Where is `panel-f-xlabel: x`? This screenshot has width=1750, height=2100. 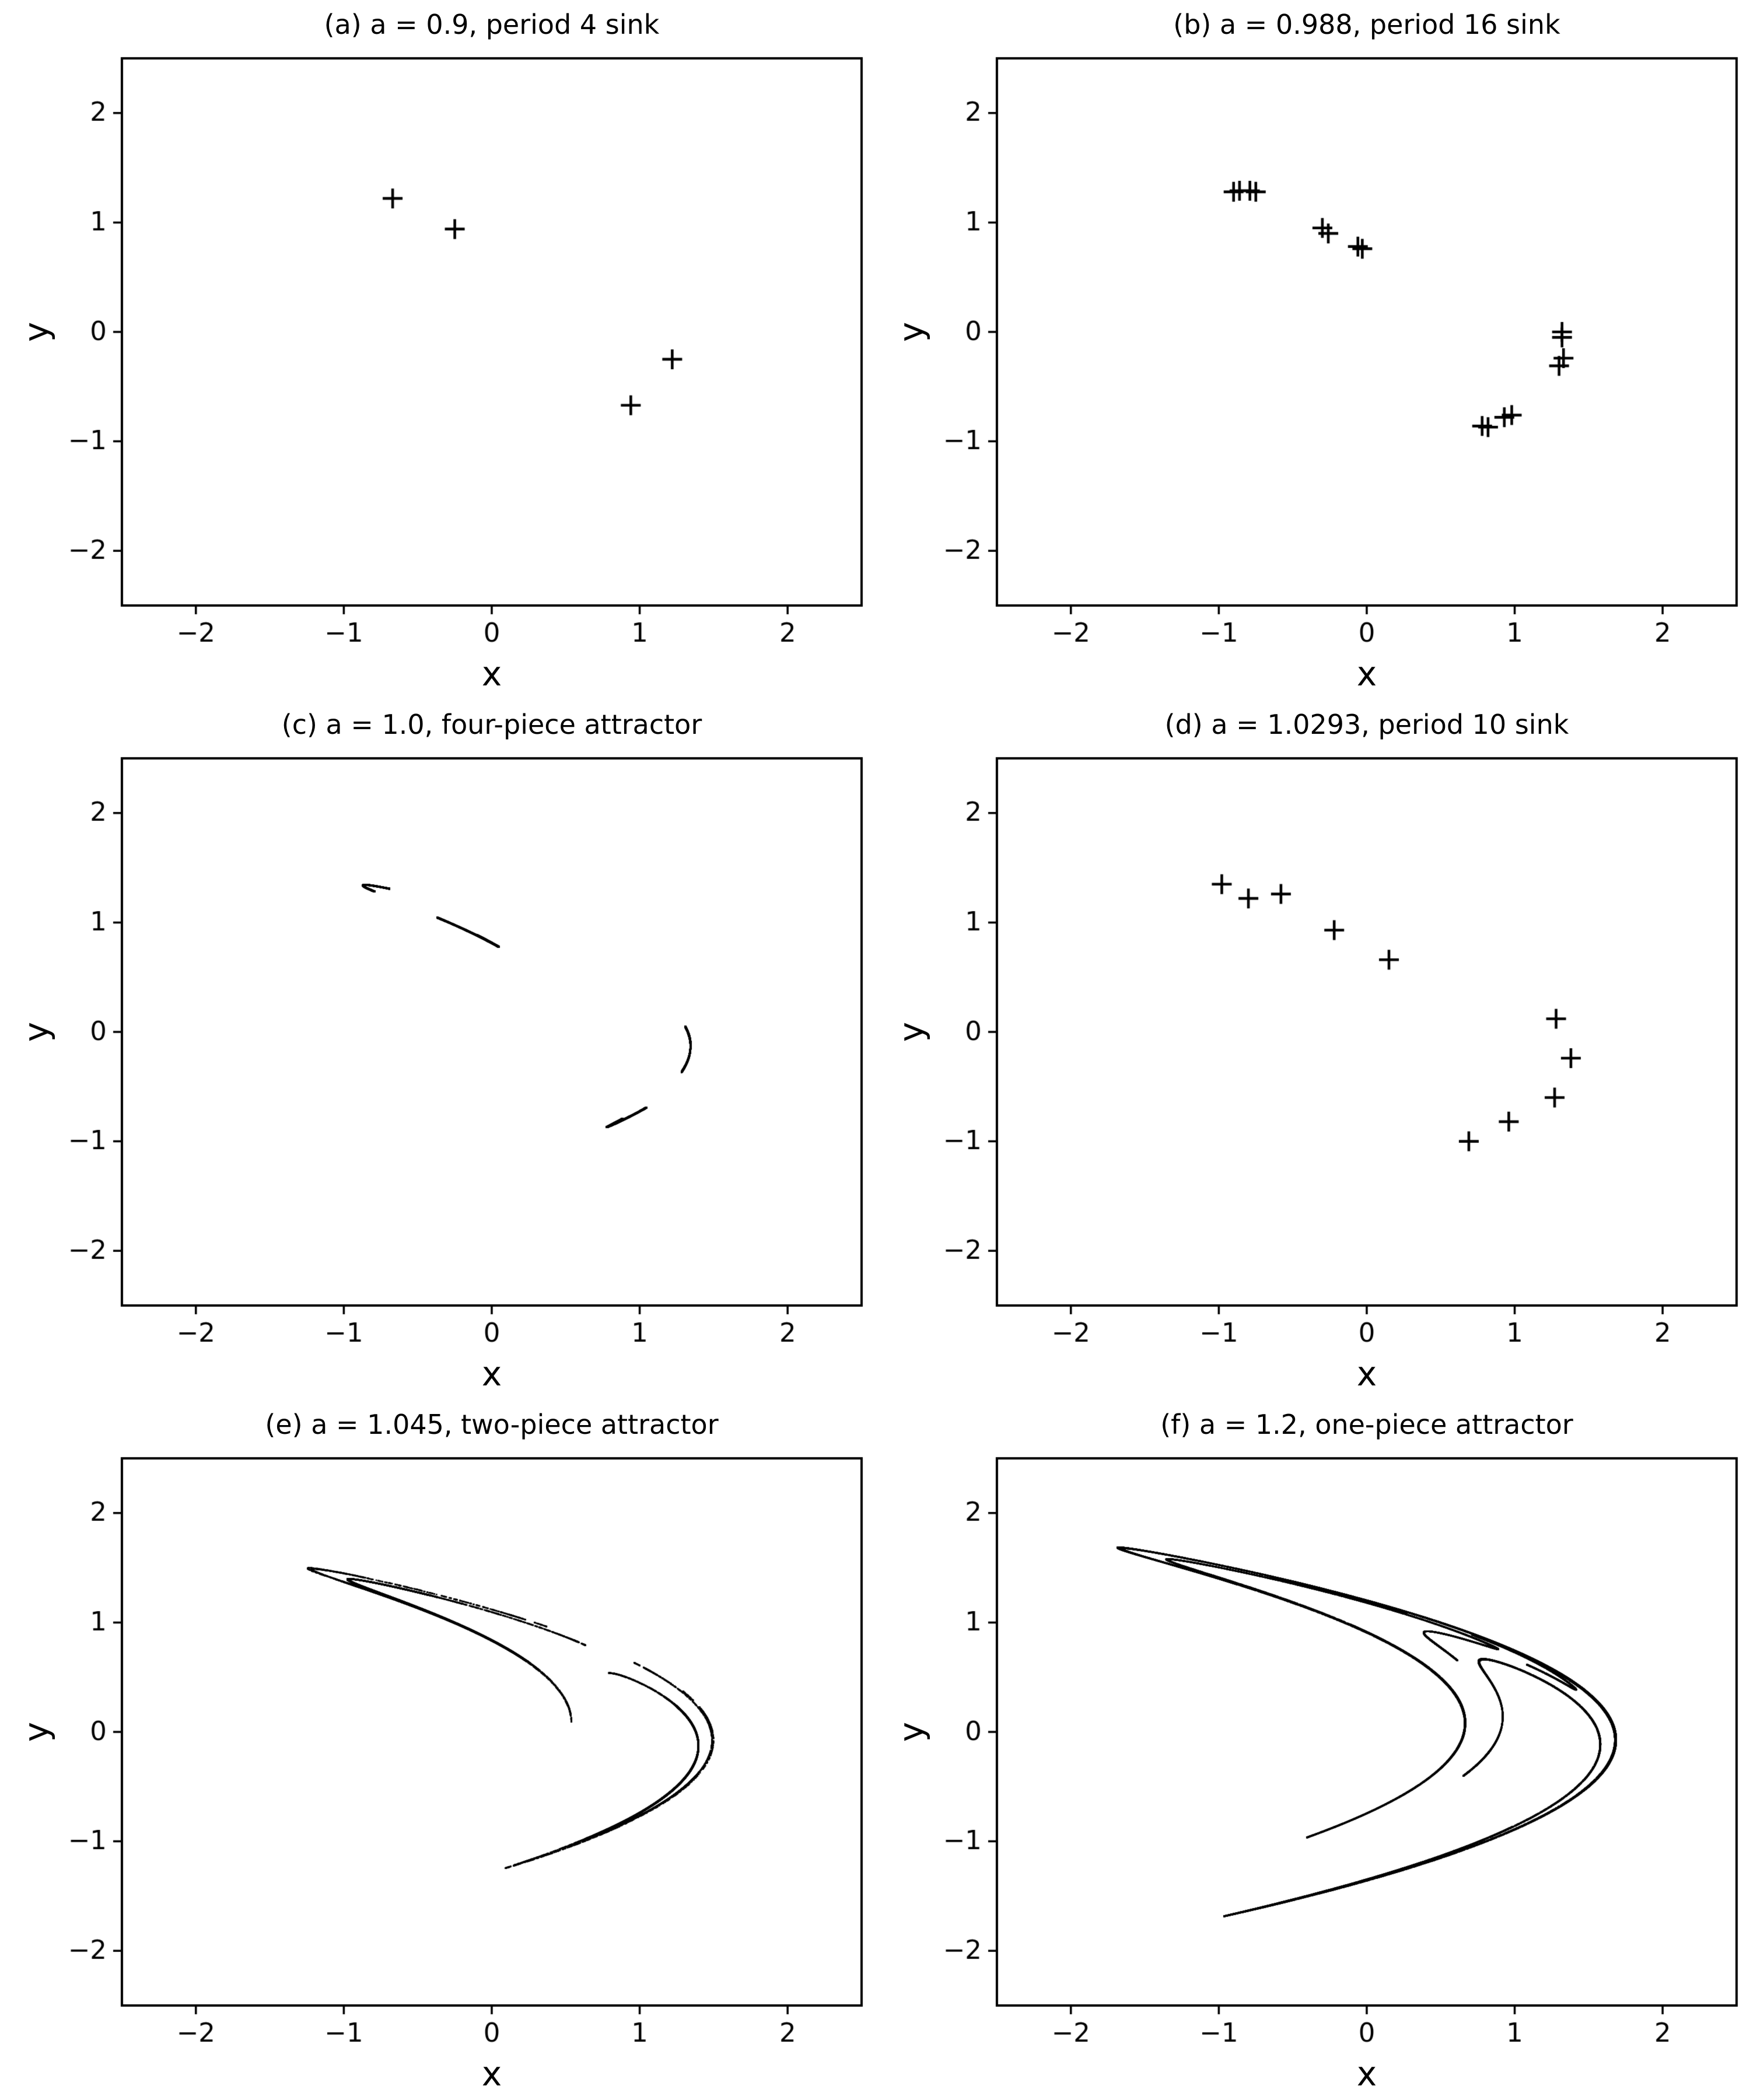
panel-f-xlabel: x is located at coordinates (1366, 2074).